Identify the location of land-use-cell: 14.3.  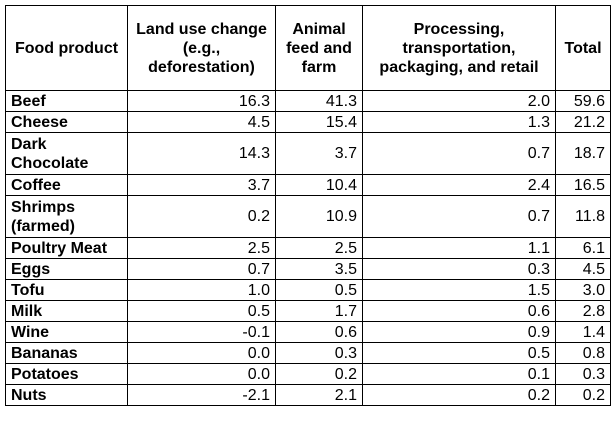
(201, 153).